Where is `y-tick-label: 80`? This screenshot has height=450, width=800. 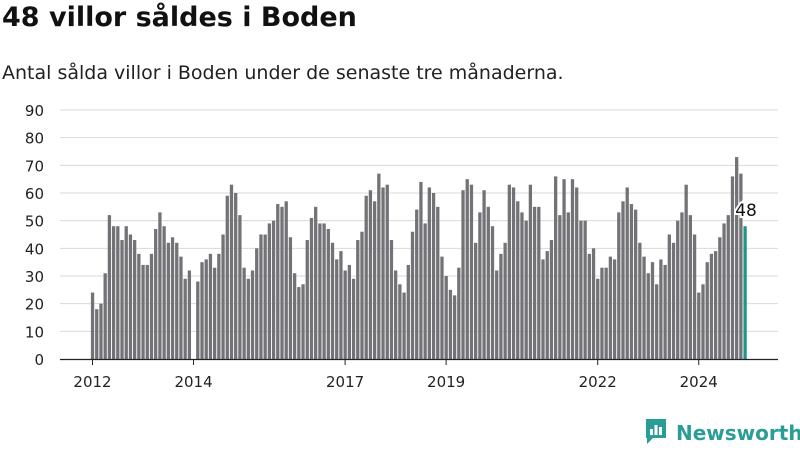
y-tick-label: 80 is located at coordinates (34, 139).